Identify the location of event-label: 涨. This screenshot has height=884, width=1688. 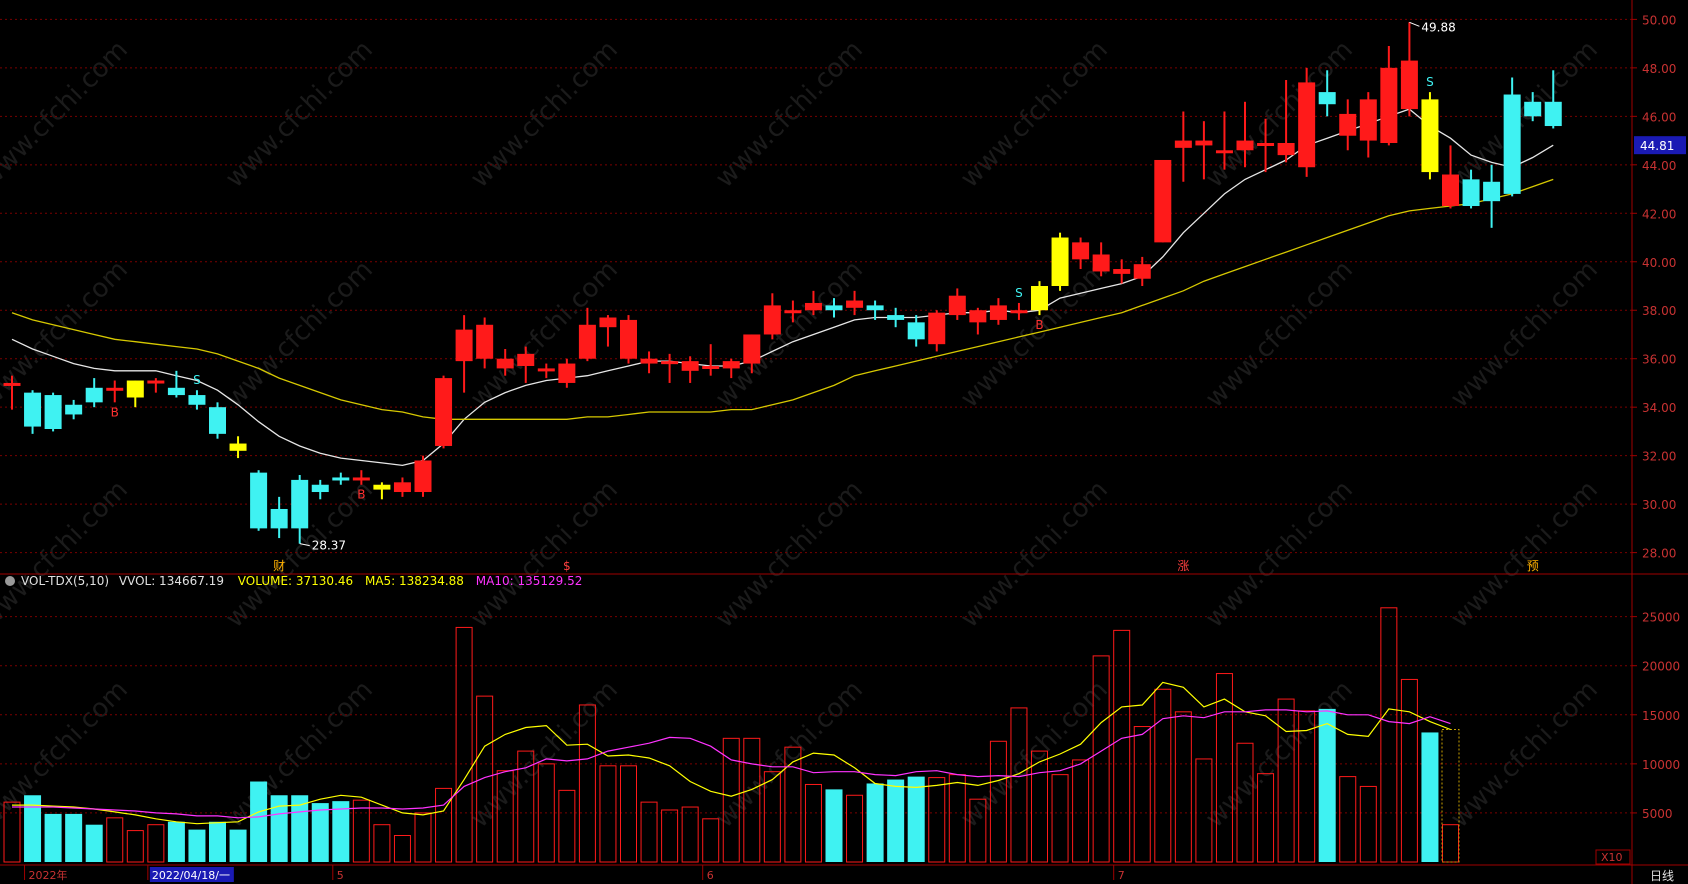
(1183, 565).